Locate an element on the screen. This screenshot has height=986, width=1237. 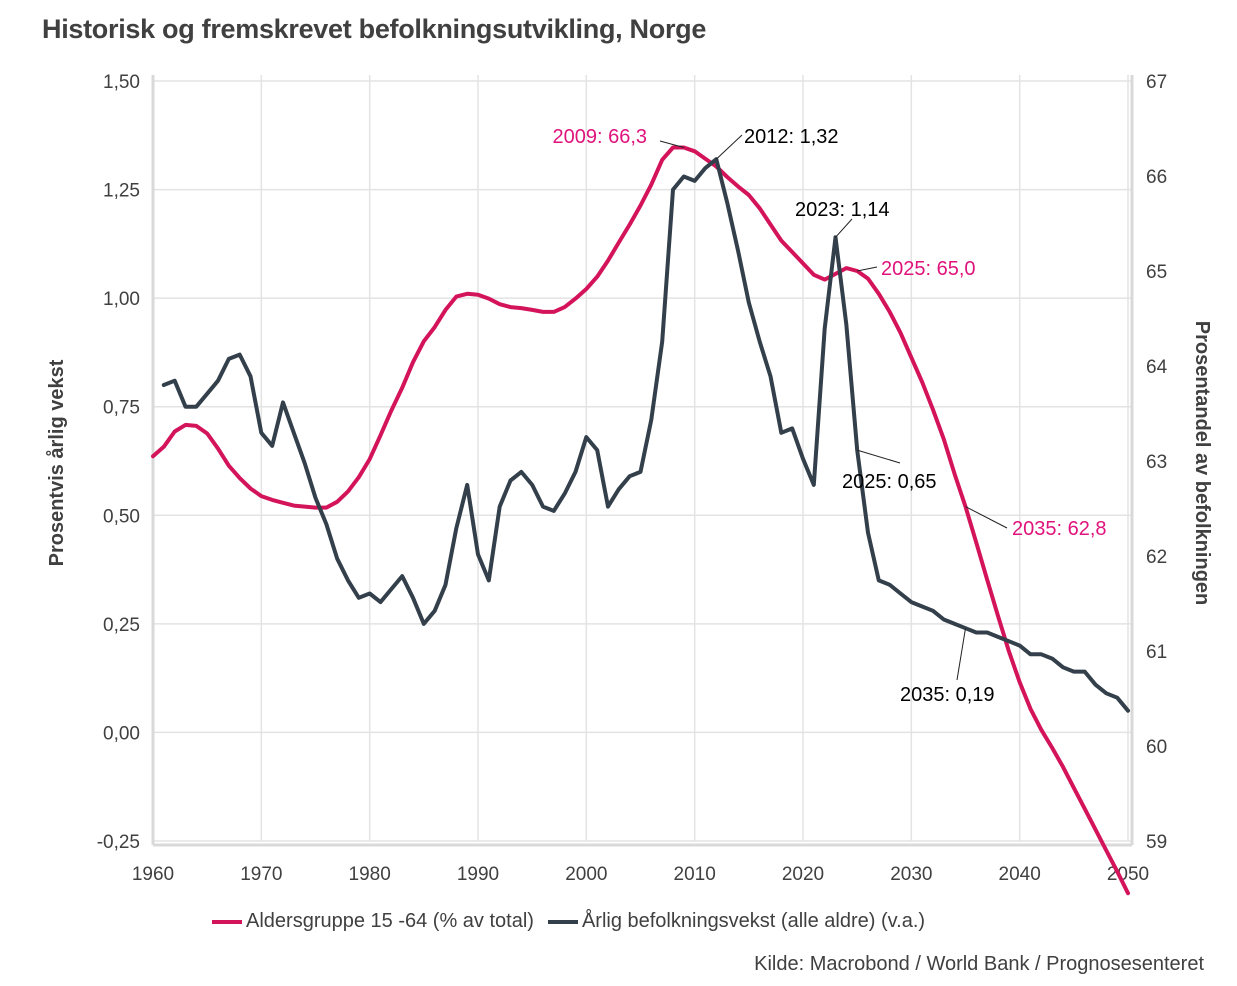
legend-item-age-group: Aldersgruppe 15 -64 (% av total) is located at coordinates (373, 921).